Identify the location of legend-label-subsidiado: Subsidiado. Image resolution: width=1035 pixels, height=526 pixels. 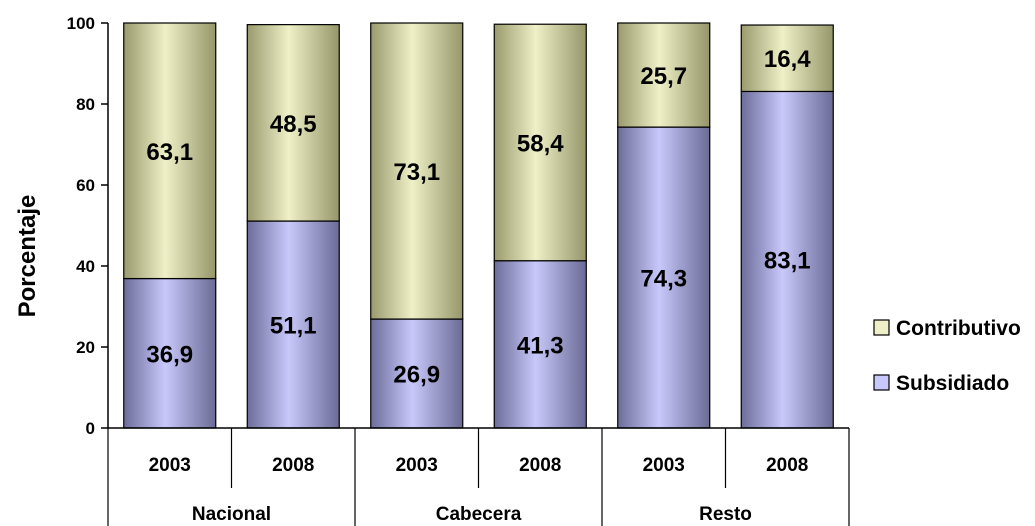
(952, 383).